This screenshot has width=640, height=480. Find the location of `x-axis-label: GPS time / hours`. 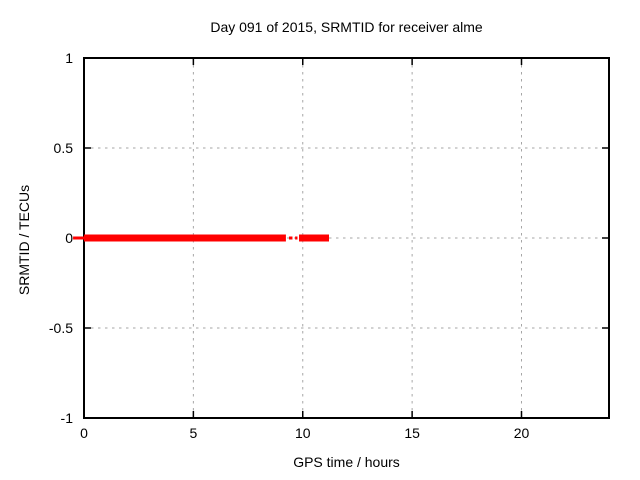

x-axis-label: GPS time / hours is located at coordinates (346, 462).